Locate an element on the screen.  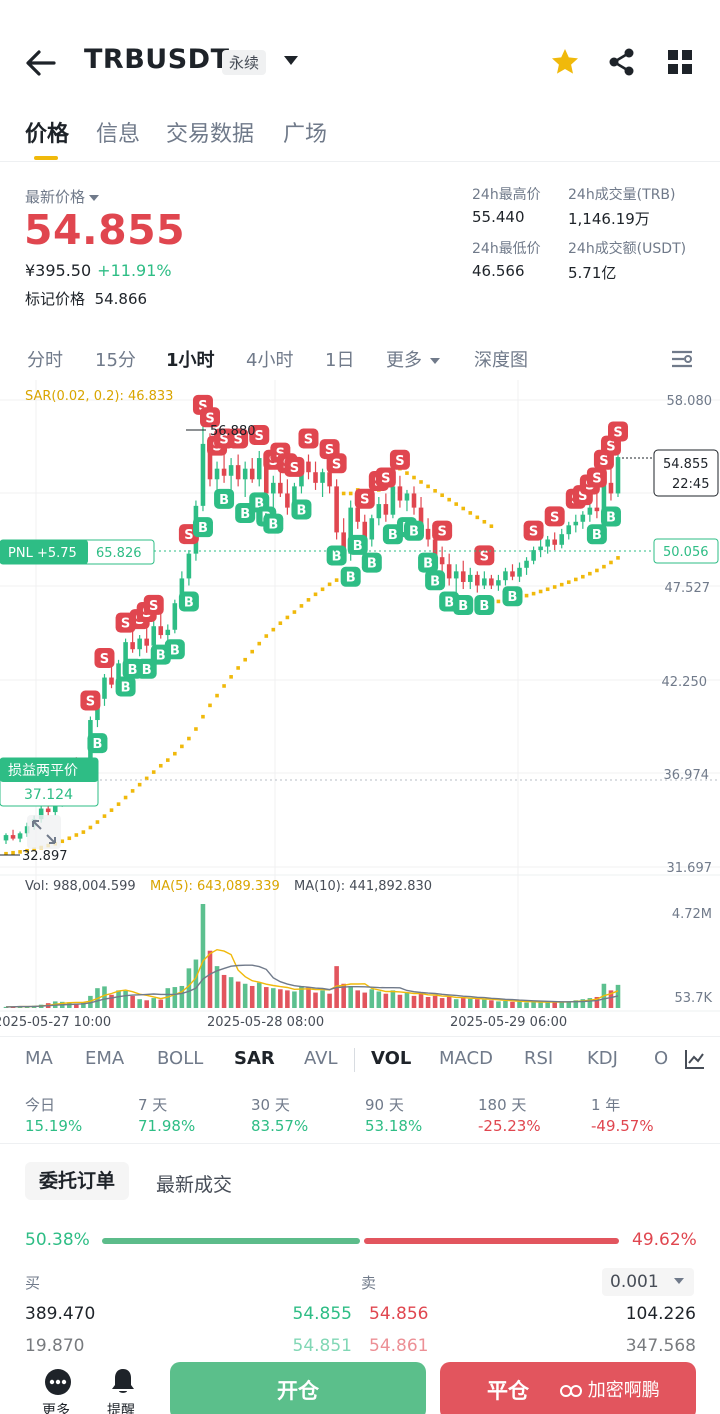
indicator-macd: MACD is located at coordinates (466, 1058).